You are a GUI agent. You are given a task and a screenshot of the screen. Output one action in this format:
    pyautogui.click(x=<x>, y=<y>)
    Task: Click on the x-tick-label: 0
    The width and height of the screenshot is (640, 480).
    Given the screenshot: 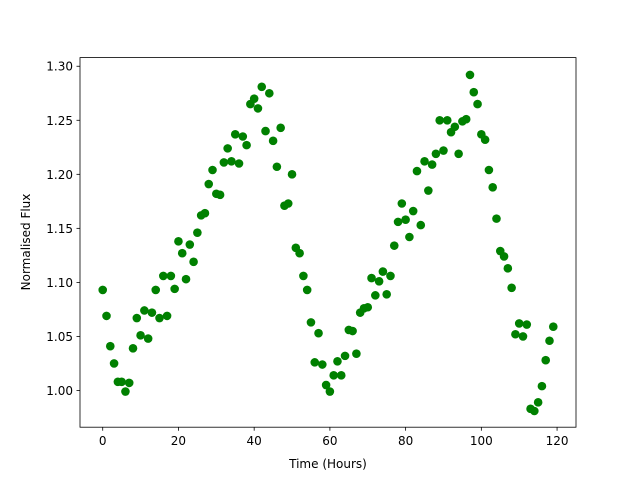 What is the action you would take?
    pyautogui.click(x=103, y=441)
    